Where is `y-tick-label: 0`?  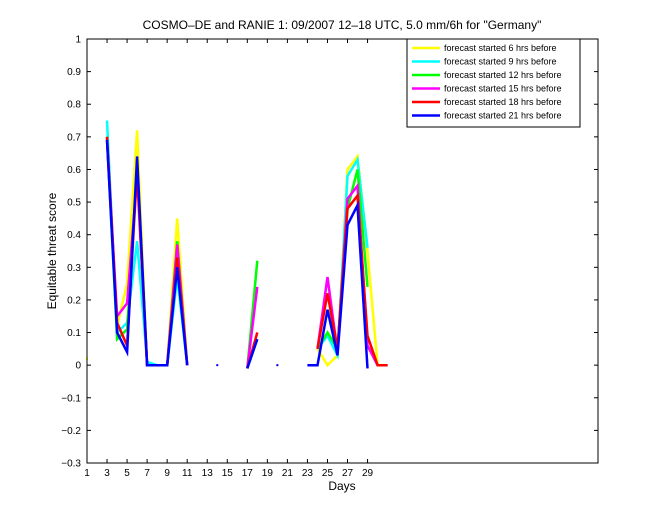
y-tick-label: 0 is located at coordinates (78, 366).